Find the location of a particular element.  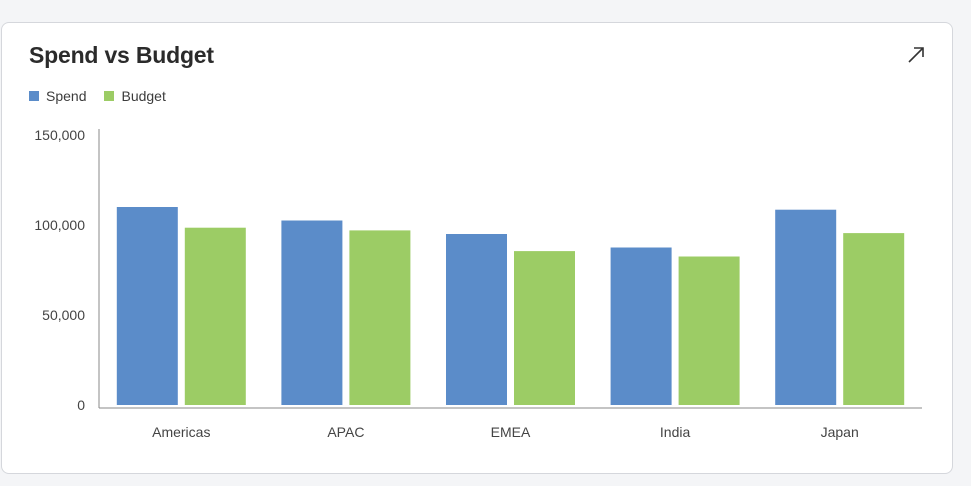

bar-spend-americas is located at coordinates (147, 306).